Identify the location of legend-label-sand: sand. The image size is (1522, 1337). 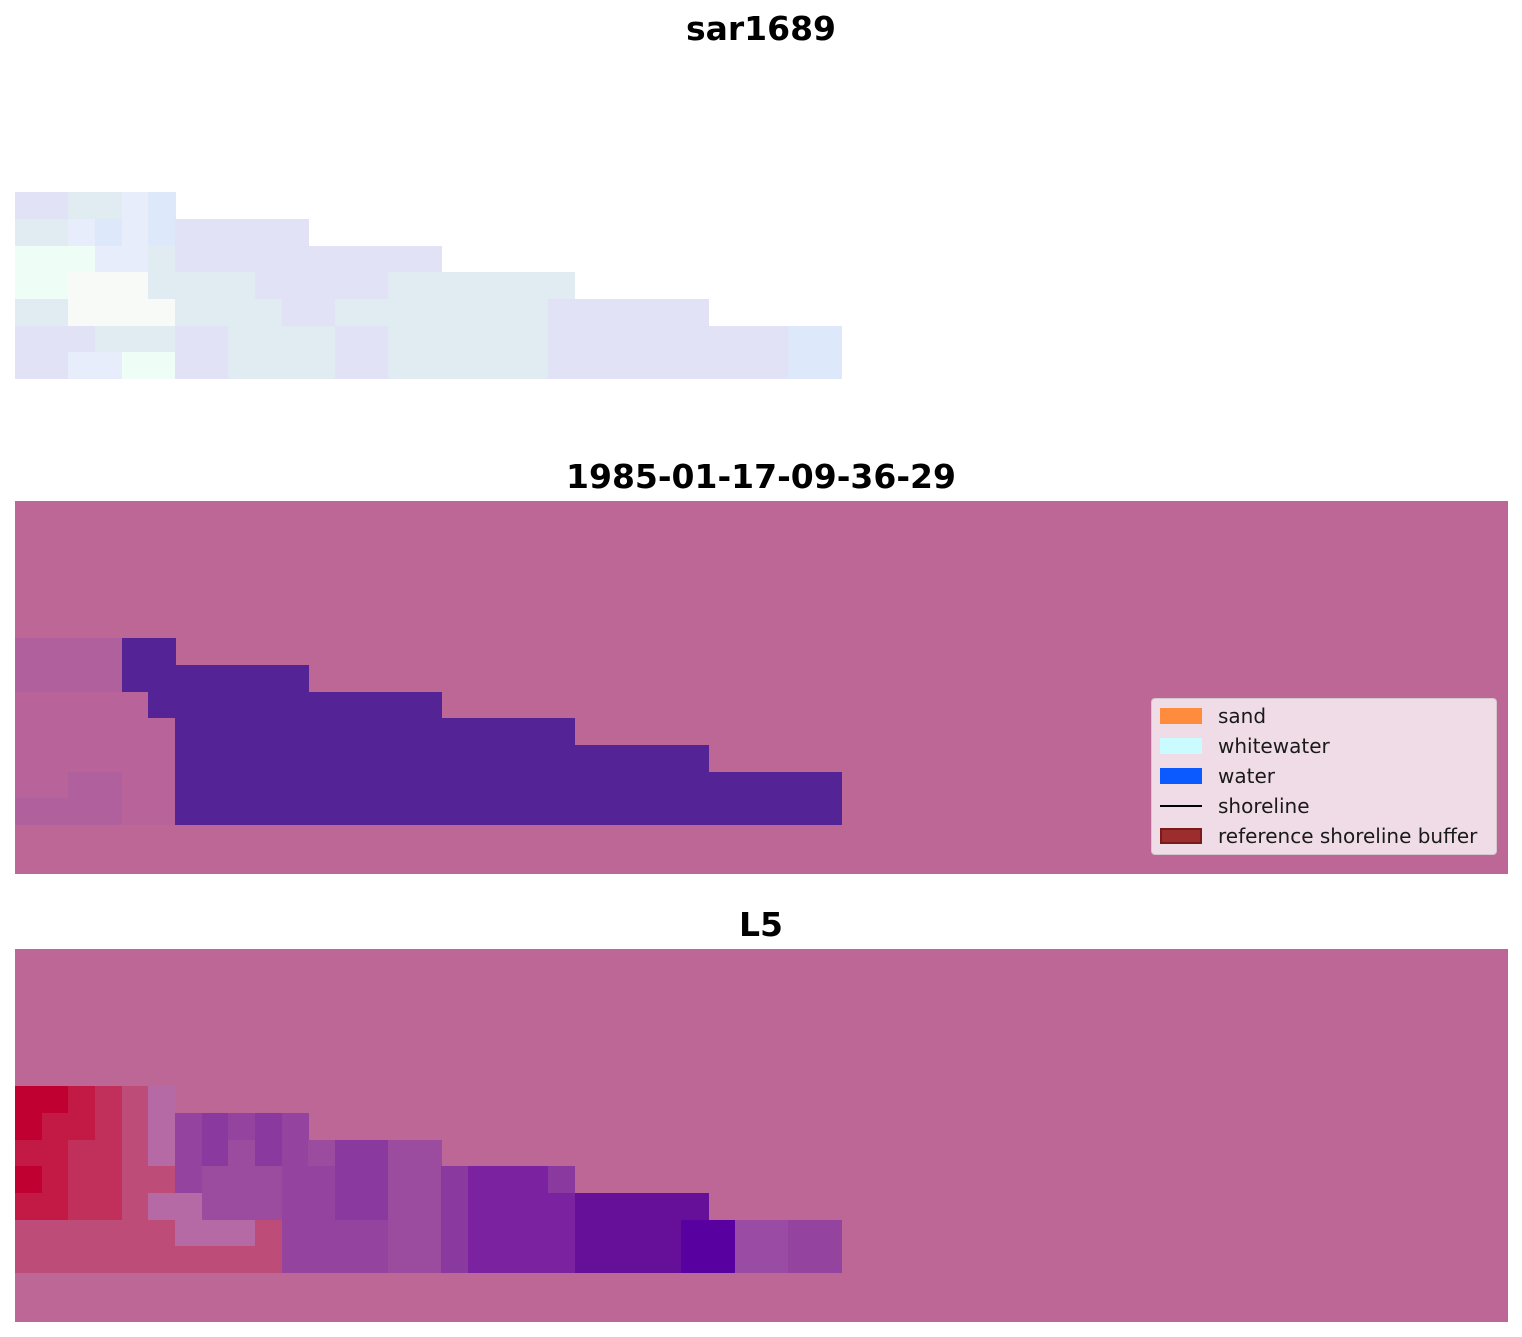
(1242, 716).